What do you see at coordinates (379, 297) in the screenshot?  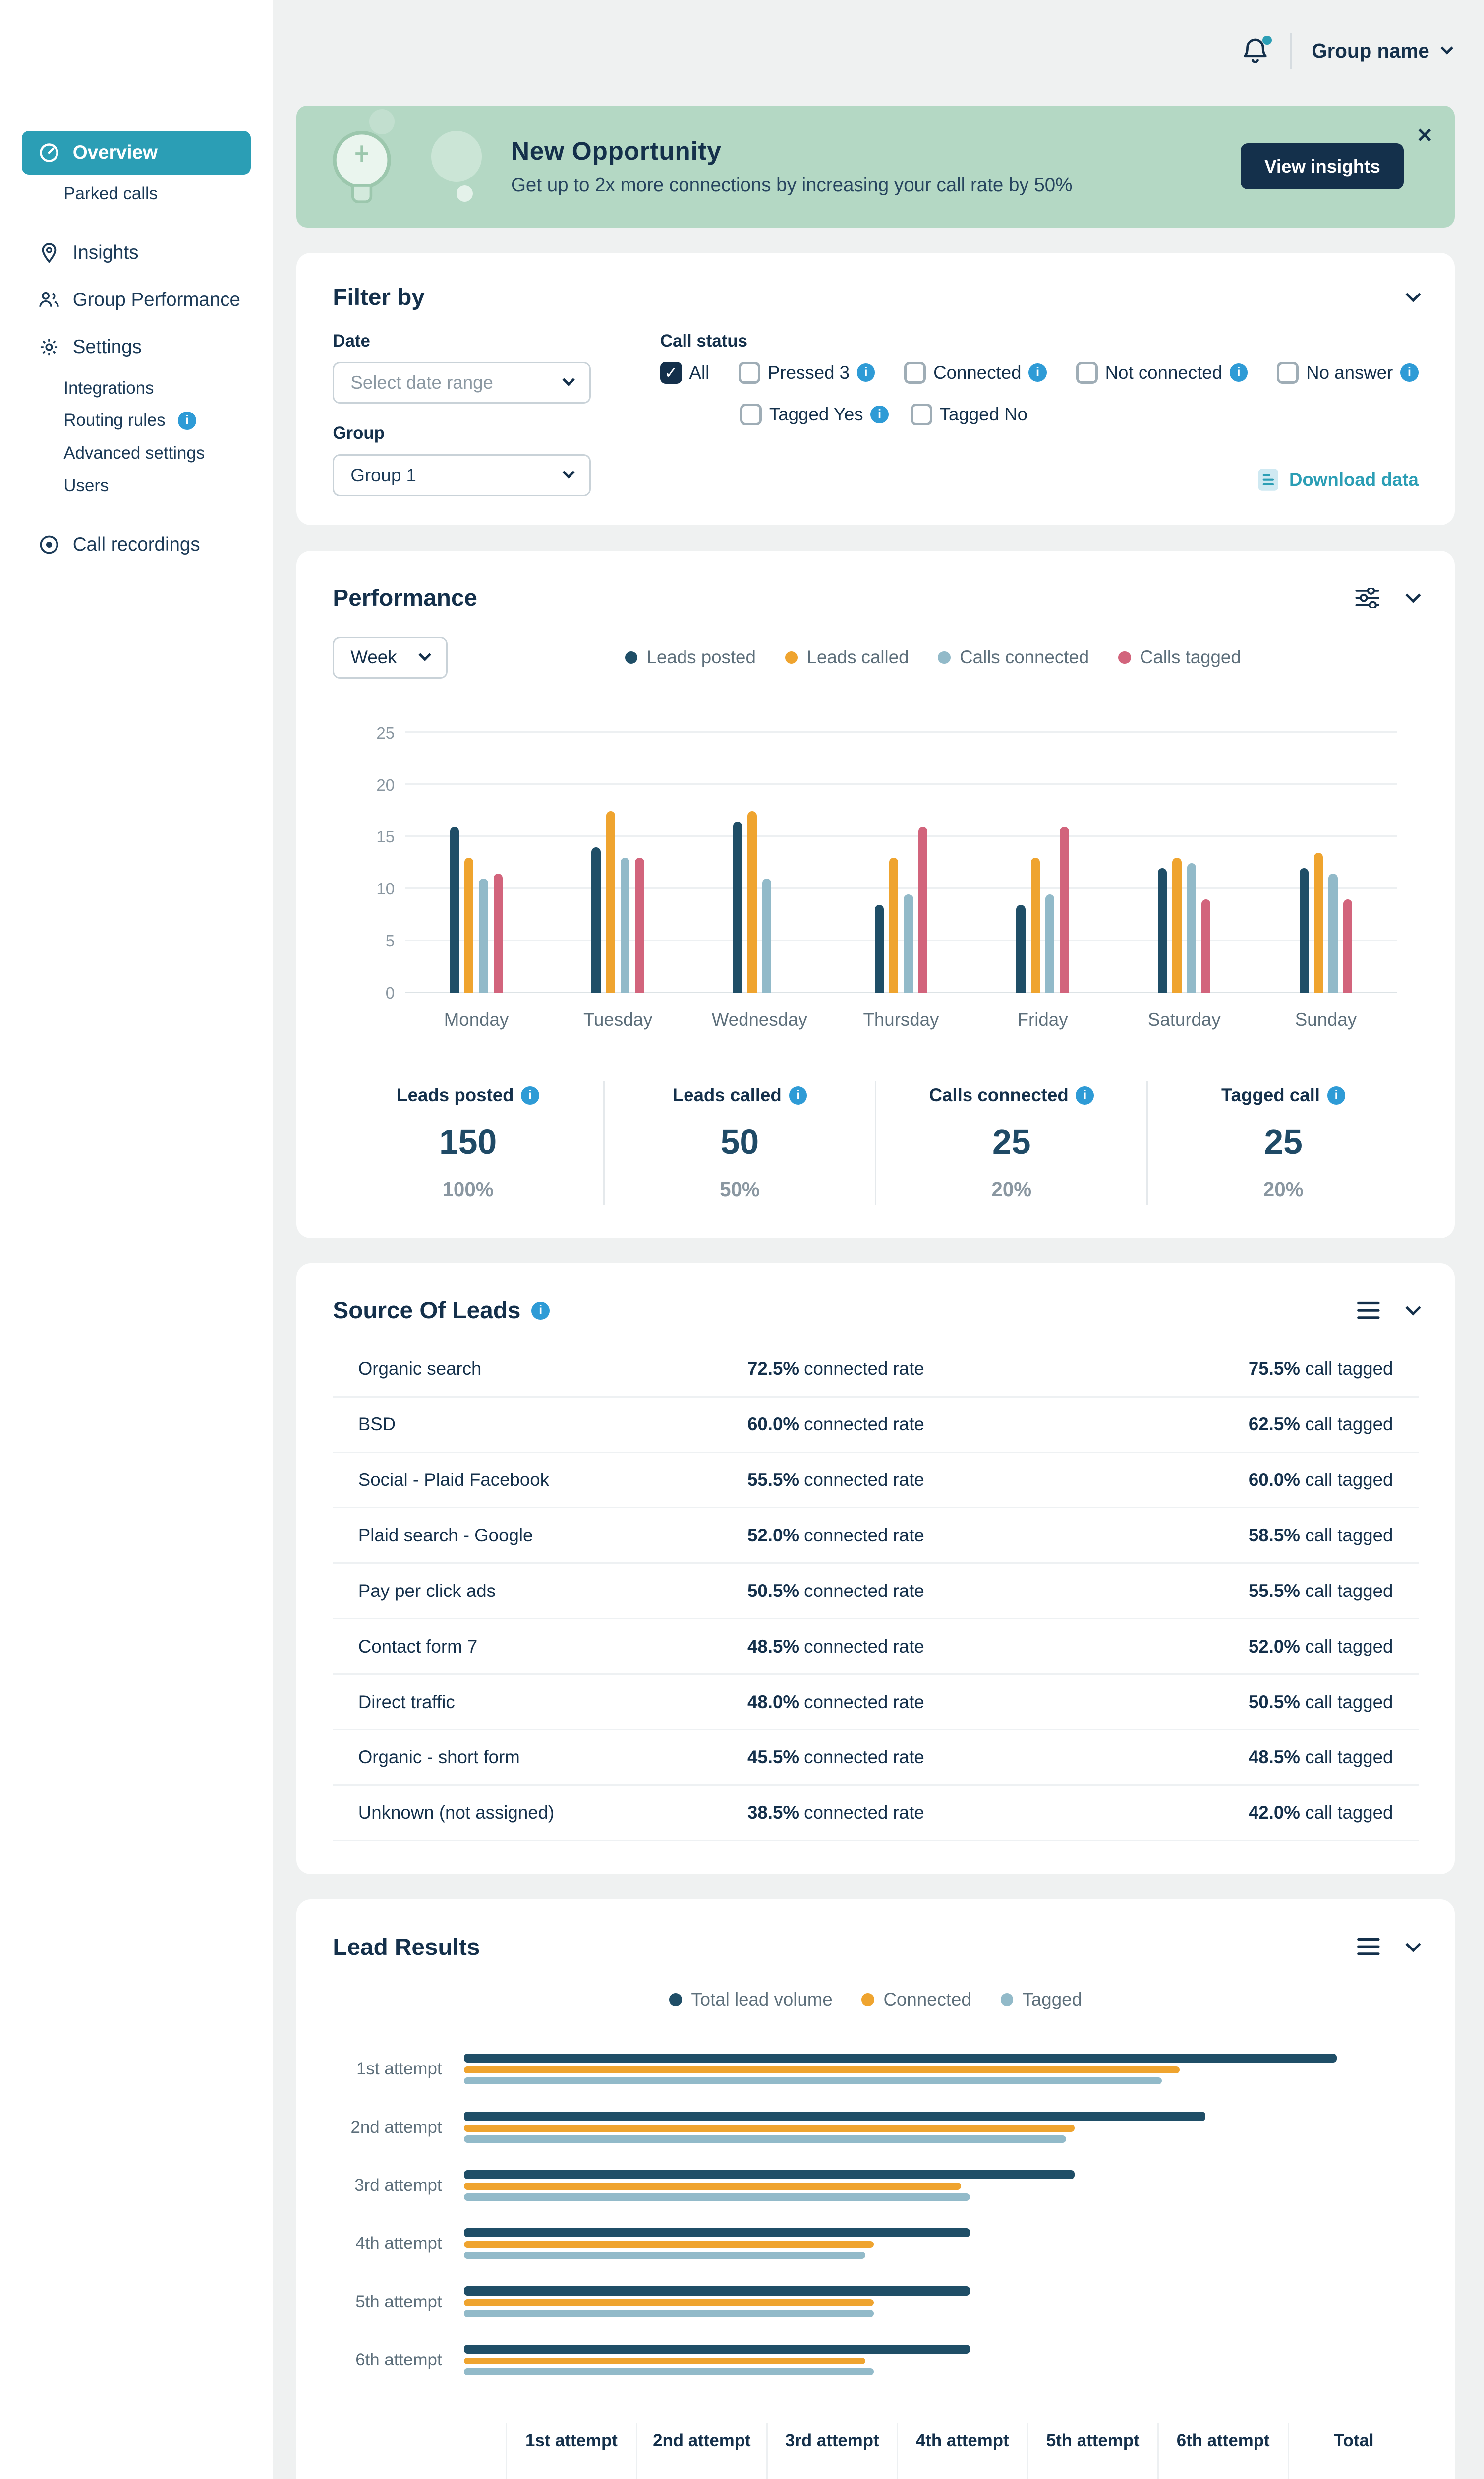 I see `filter-card-title: Filter by` at bounding box center [379, 297].